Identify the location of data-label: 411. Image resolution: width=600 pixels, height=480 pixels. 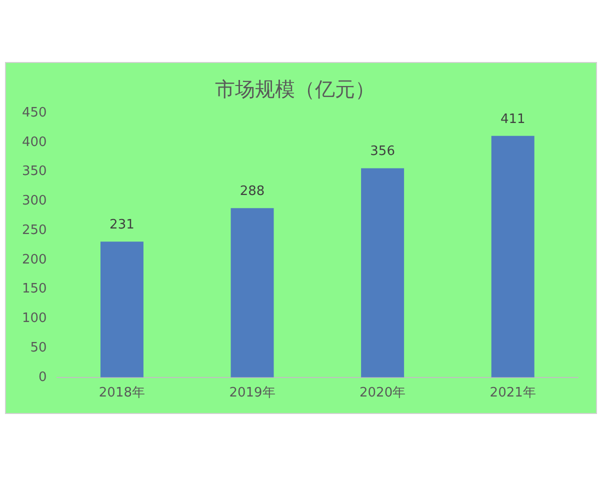
(513, 119).